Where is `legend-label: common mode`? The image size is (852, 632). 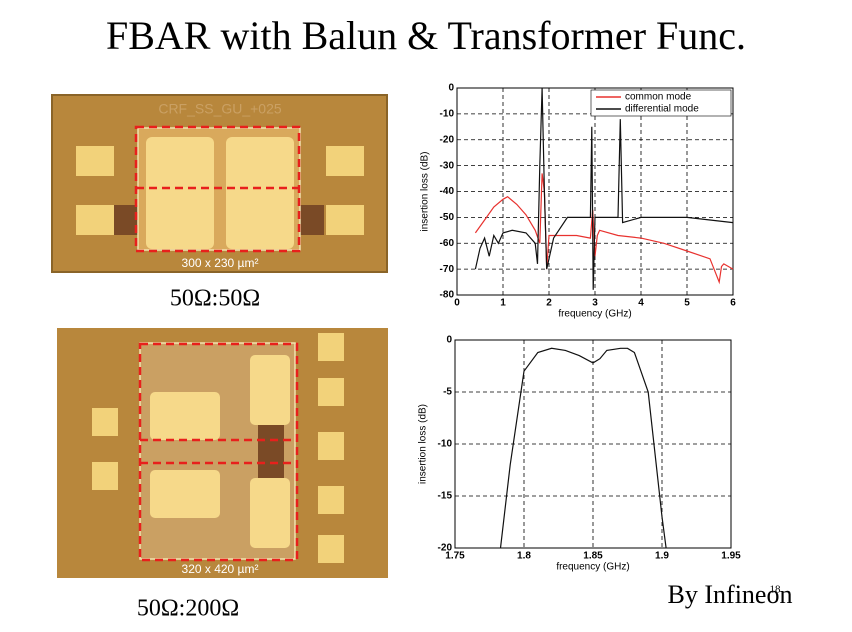
legend-label: common mode is located at coordinates (658, 97).